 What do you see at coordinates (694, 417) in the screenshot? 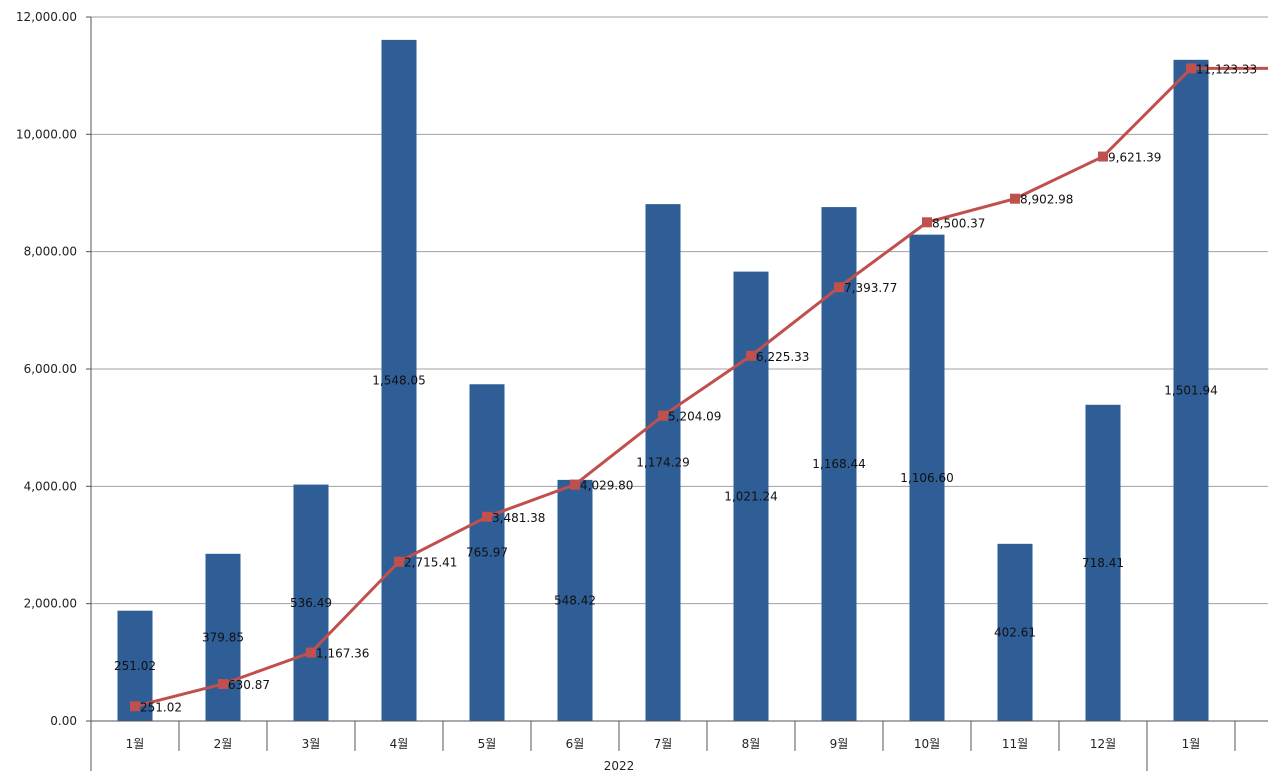
I see `line-data-label: 5,204.09` at bounding box center [694, 417].